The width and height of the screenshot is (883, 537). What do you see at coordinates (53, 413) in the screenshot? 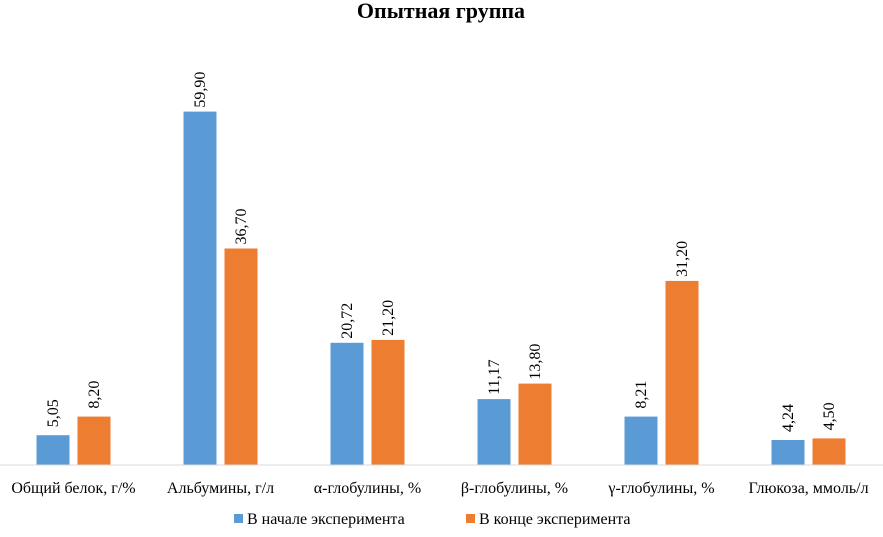
I see `data-label-series1-1: 5,05` at bounding box center [53, 413].